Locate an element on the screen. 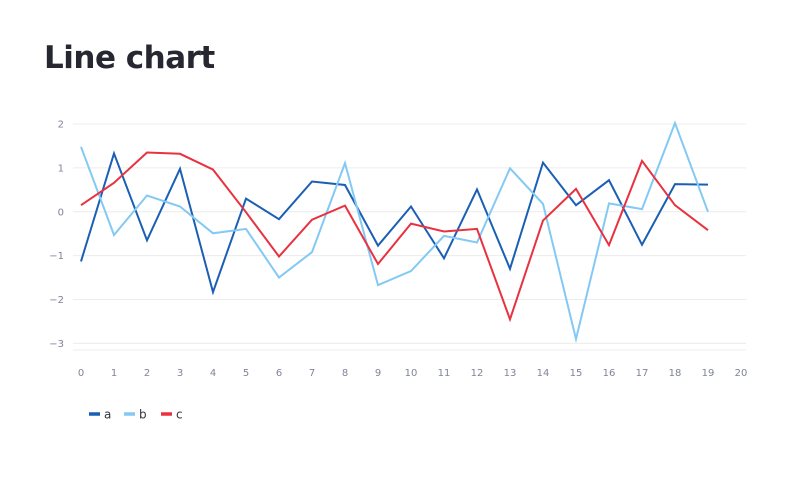 Image resolution: width=792 pixels, height=499 pixels. x-tick-label: 14 is located at coordinates (543, 373).